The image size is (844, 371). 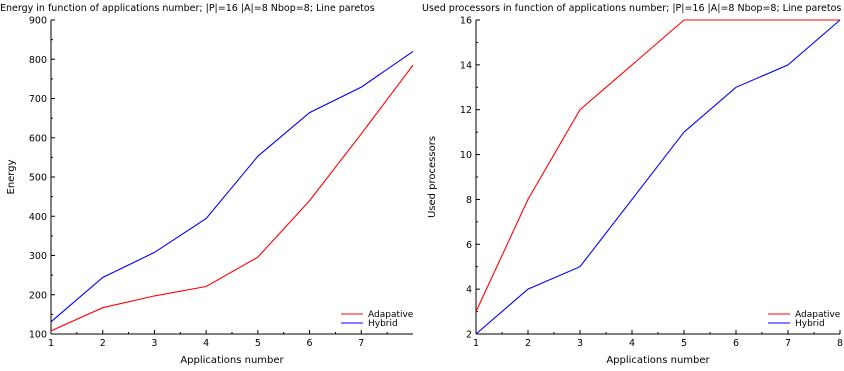 I want to click on y-tick-label: 500, so click(x=38, y=178).